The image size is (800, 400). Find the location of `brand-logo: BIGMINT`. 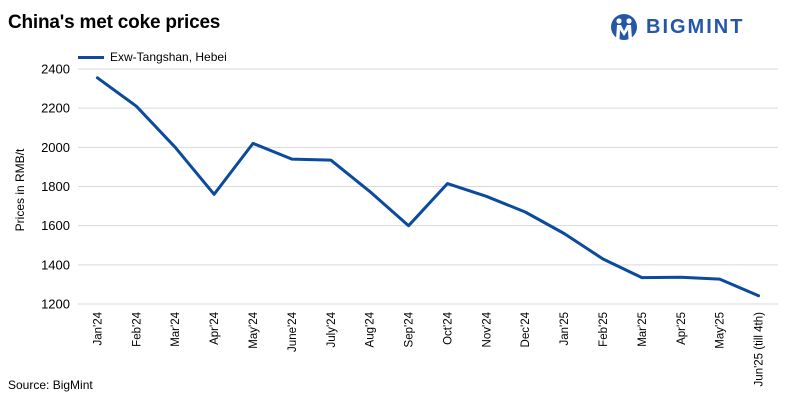

brand-logo: BIGMINT is located at coordinates (700, 27).